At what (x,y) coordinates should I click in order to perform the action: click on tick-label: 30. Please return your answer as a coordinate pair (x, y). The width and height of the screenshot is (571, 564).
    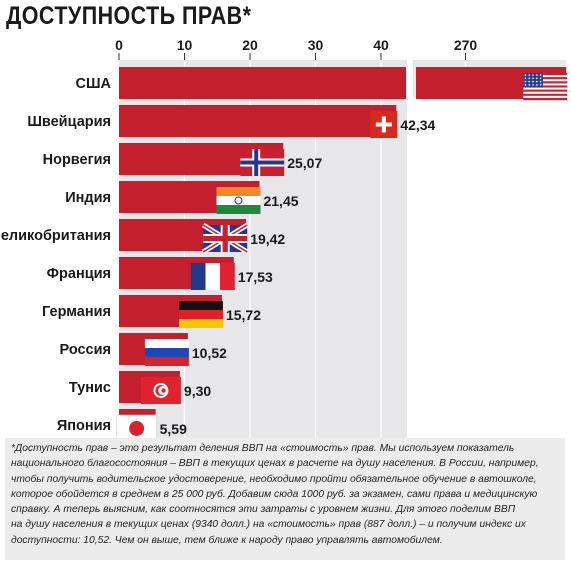
    Looking at the image, I should click on (316, 45).